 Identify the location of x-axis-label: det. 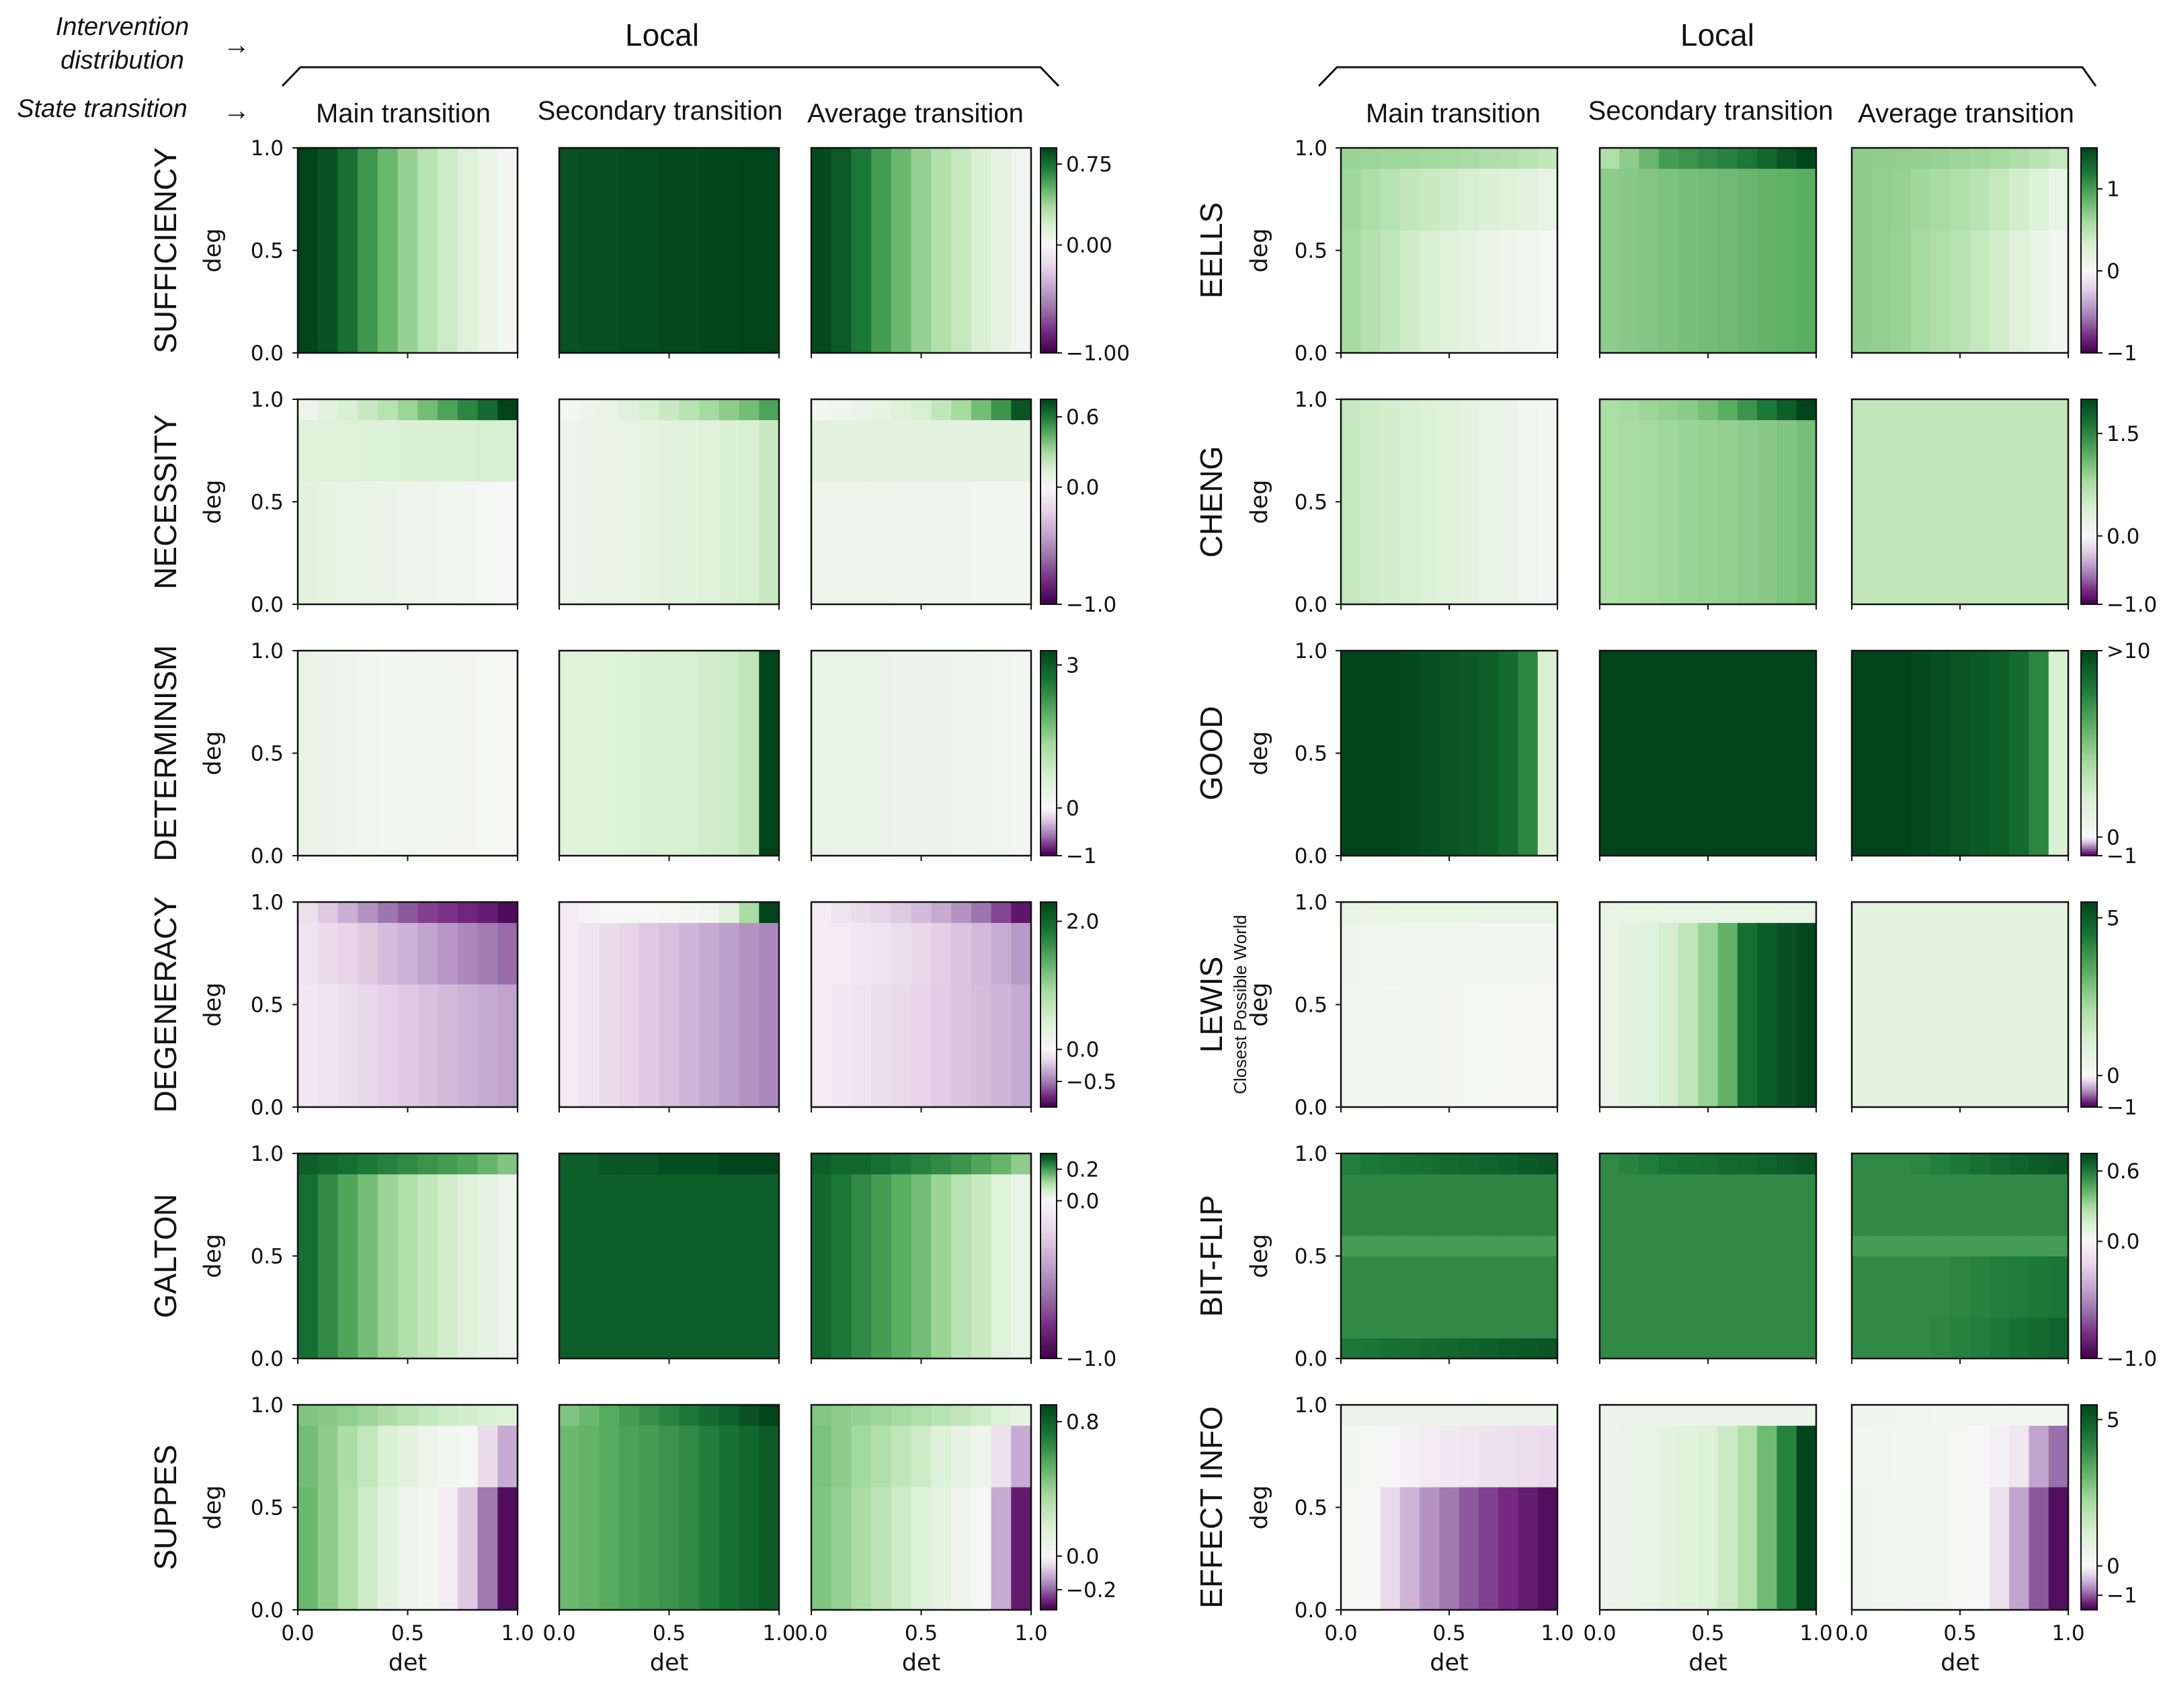
(1449, 1663).